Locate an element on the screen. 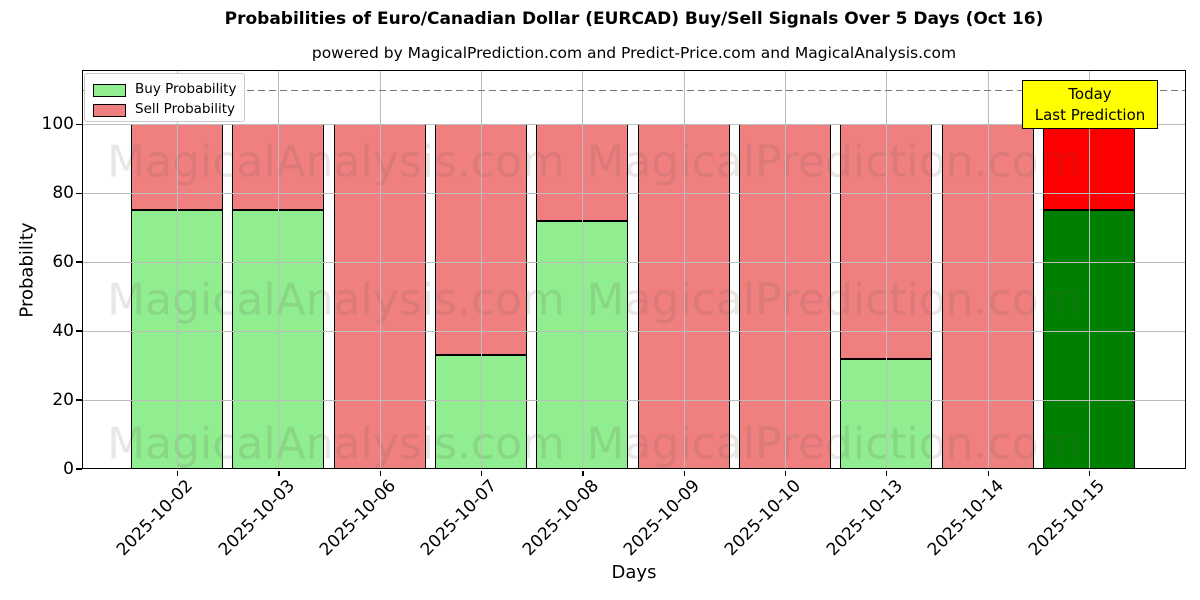 Image resolution: width=1200 pixels, height=600 pixels. x-axis-label: Days is located at coordinates (634, 572).